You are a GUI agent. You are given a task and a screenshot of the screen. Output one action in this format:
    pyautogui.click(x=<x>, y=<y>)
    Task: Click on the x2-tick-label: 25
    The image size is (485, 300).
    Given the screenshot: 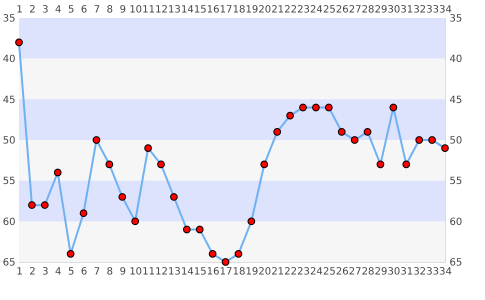 What is the action you would take?
    pyautogui.click(x=329, y=272)
    